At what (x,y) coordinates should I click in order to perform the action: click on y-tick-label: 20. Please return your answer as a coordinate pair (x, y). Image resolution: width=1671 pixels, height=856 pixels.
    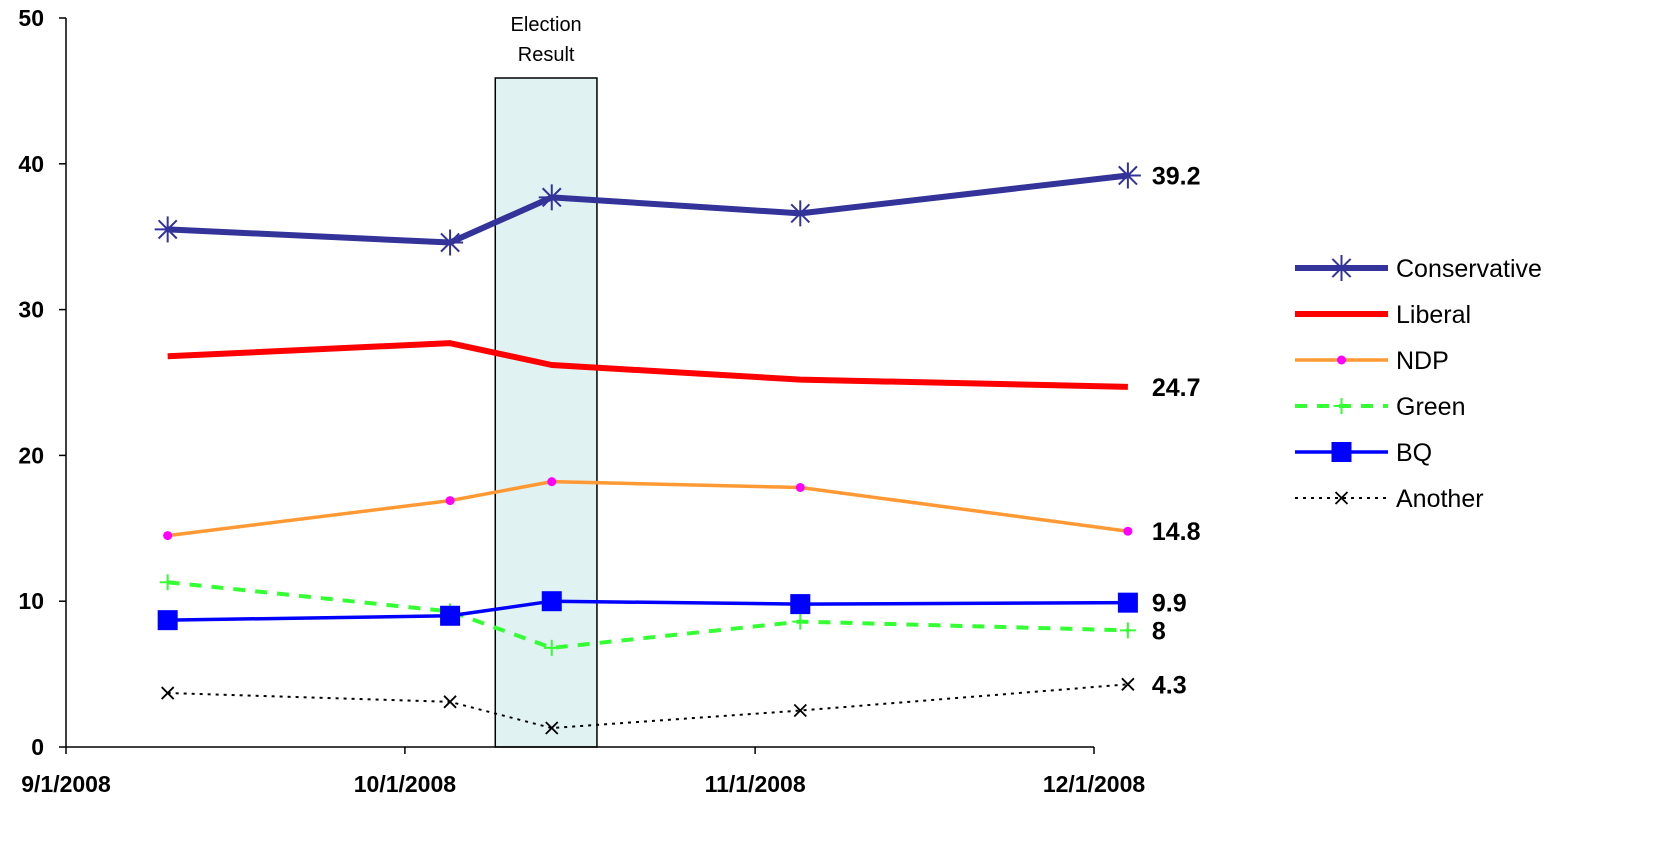
    Looking at the image, I should click on (31, 455).